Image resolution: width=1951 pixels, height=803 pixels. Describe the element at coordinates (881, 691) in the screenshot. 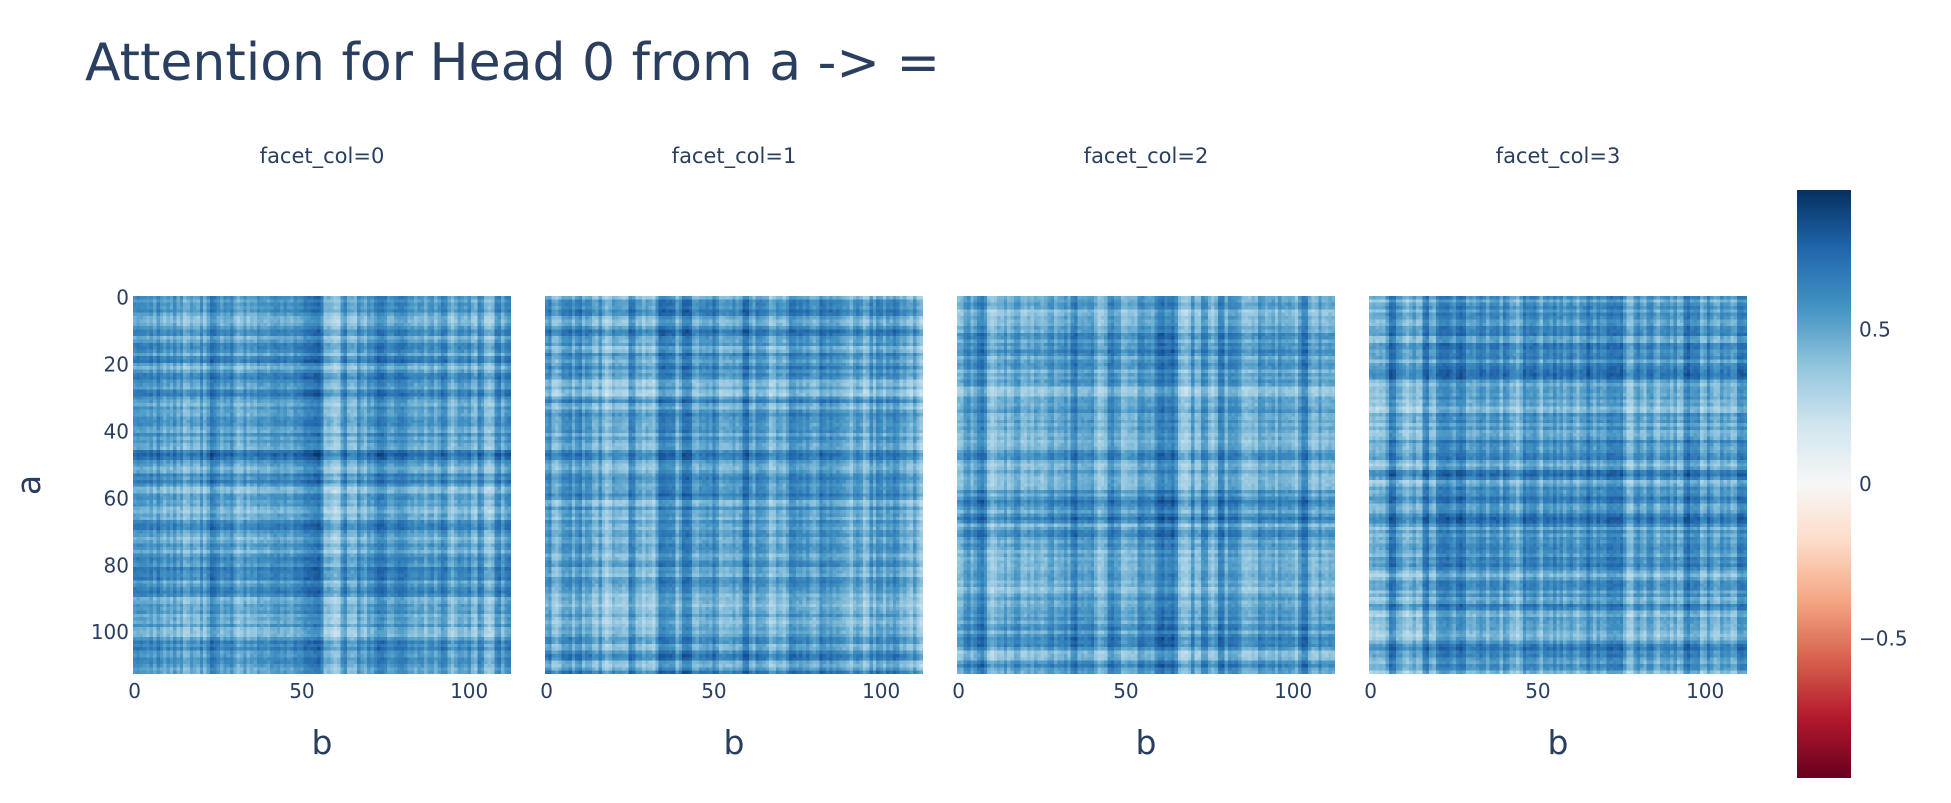

I see `x-tick-label-1: 100` at that location.